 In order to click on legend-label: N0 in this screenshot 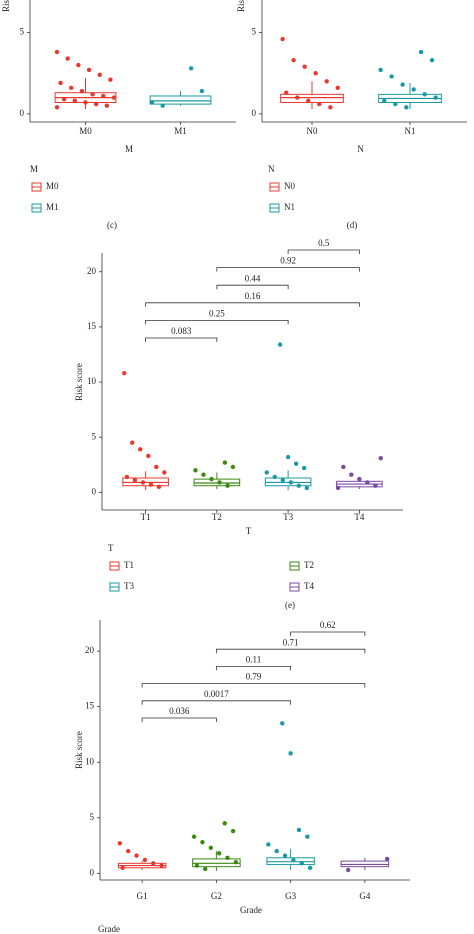, I will do `click(289, 186)`.